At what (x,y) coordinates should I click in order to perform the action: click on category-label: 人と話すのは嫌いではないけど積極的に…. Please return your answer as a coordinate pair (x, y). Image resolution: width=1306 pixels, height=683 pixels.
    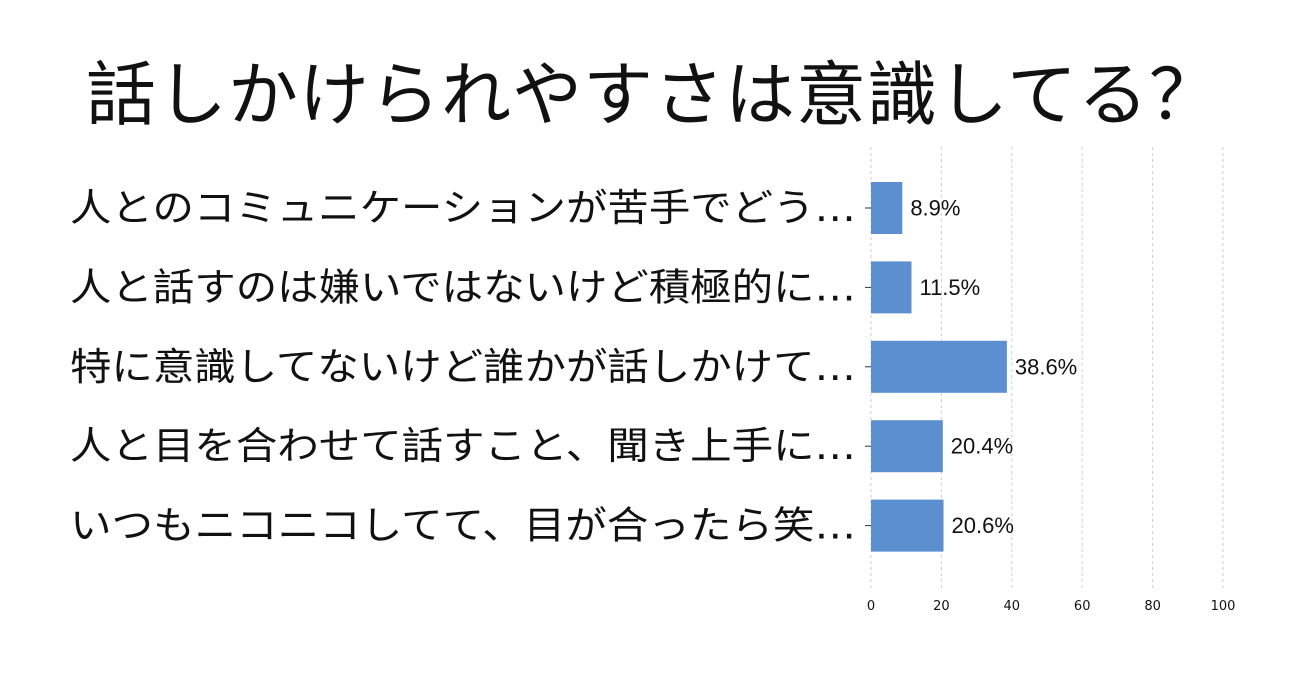
    Looking at the image, I should click on (463, 287).